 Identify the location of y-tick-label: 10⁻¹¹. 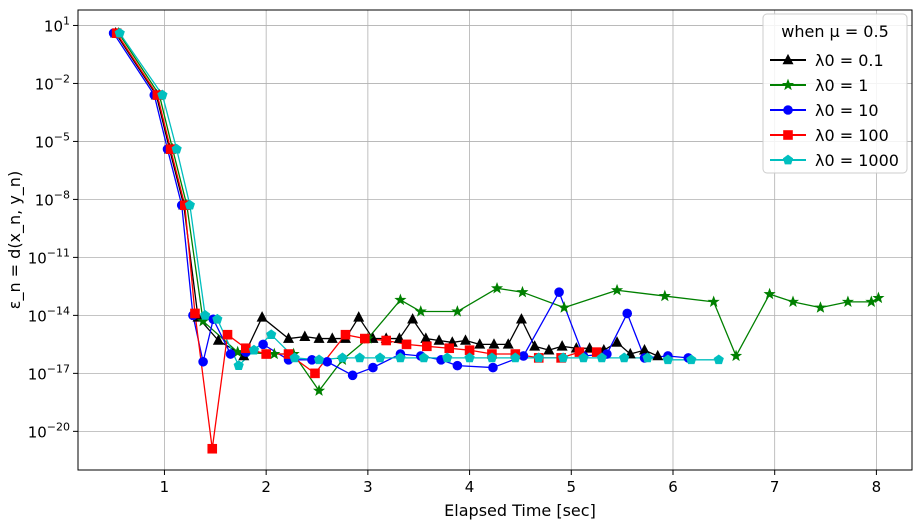
(49, 256).